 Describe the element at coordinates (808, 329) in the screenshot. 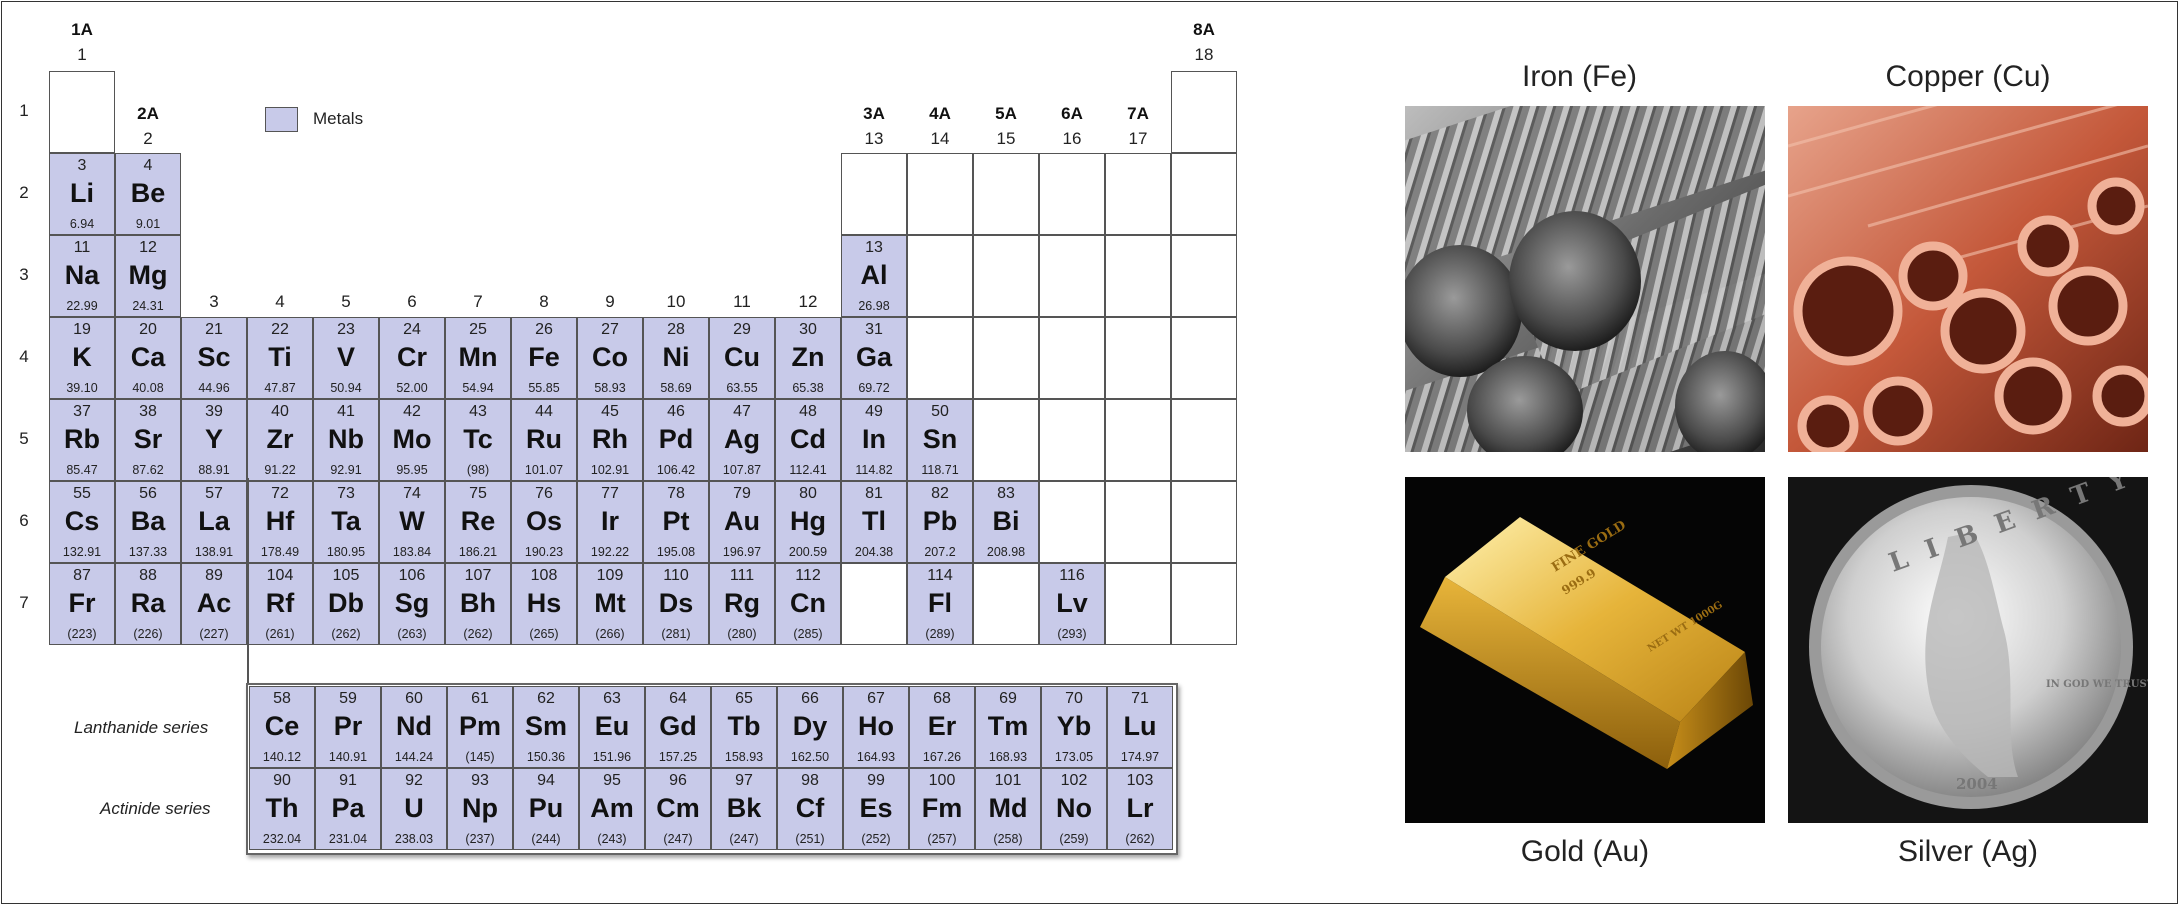

I see `element-atomic-number: 30` at that location.